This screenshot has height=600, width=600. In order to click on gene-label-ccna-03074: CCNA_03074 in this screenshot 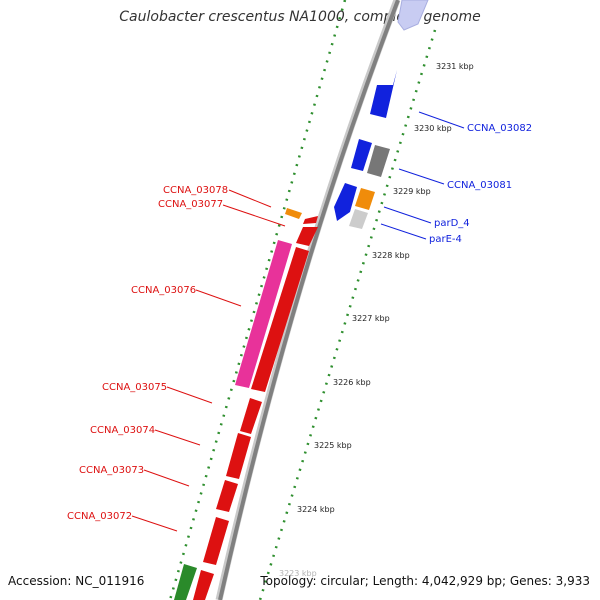, I will do `click(122, 430)`.